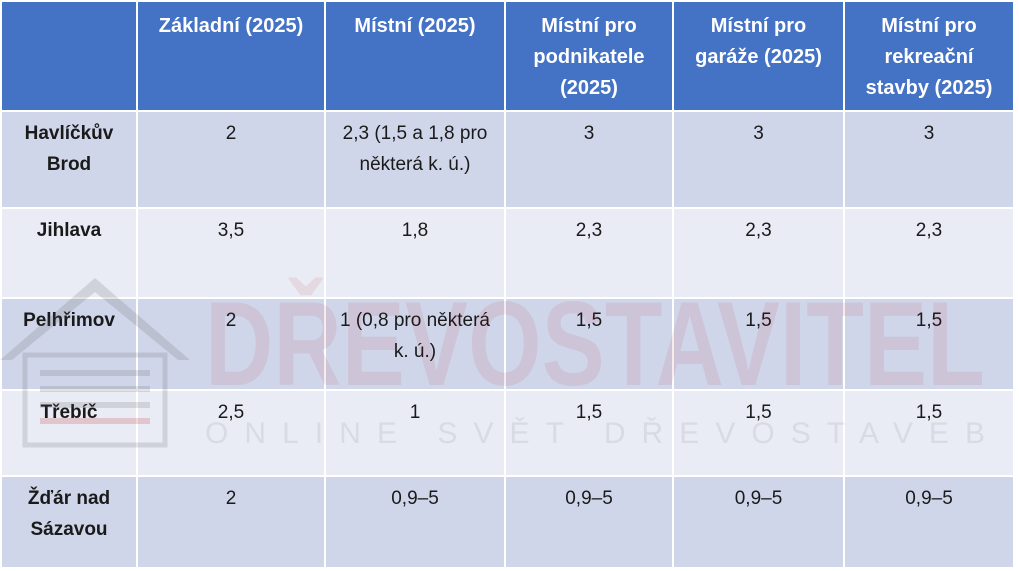 The width and height of the screenshot is (1019, 571). Describe the element at coordinates (69, 344) in the screenshot. I see `row-name: Pelhřimov` at that location.